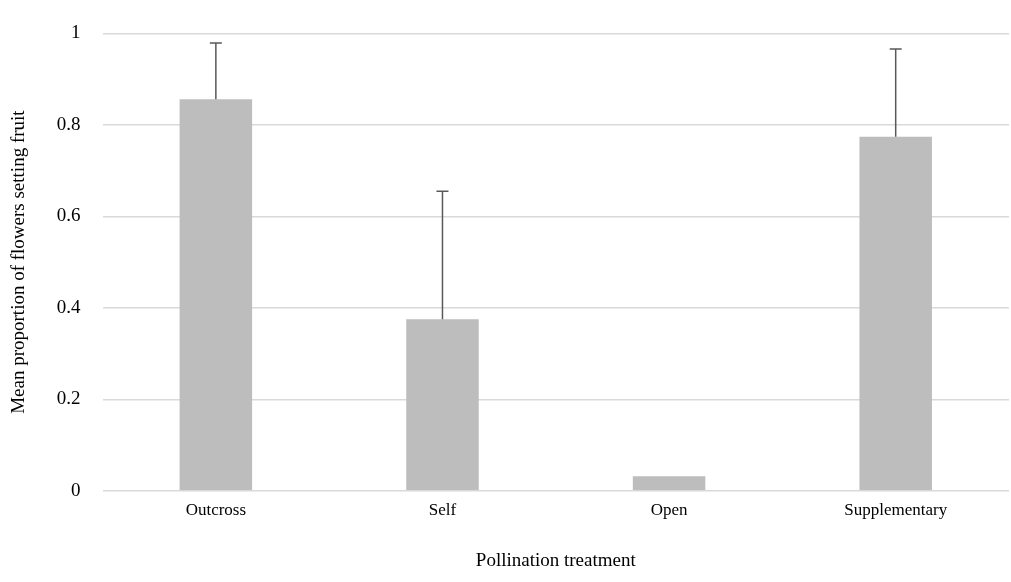 This screenshot has height=582, width=1011. What do you see at coordinates (76, 32) in the screenshot?
I see `y-tick-label: 1` at bounding box center [76, 32].